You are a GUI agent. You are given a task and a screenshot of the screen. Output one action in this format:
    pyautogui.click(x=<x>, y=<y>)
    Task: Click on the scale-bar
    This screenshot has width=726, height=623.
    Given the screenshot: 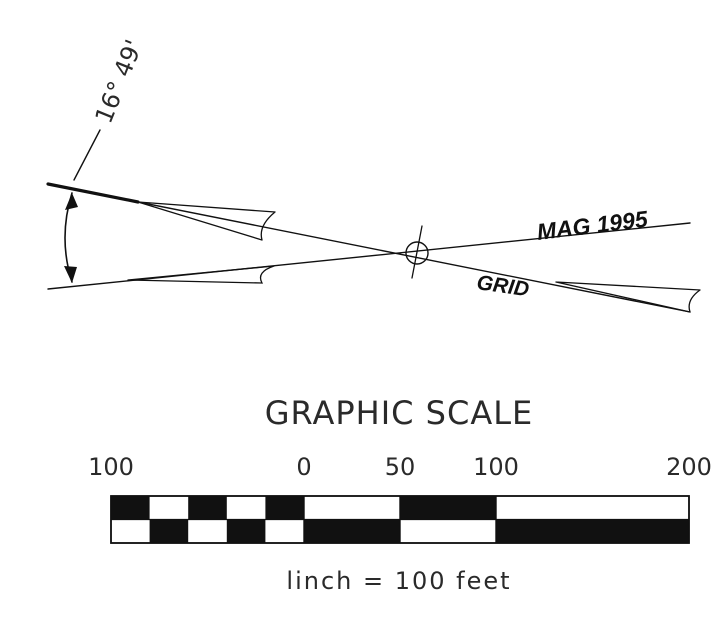 What is the action you would take?
    pyautogui.click(x=400, y=519)
    